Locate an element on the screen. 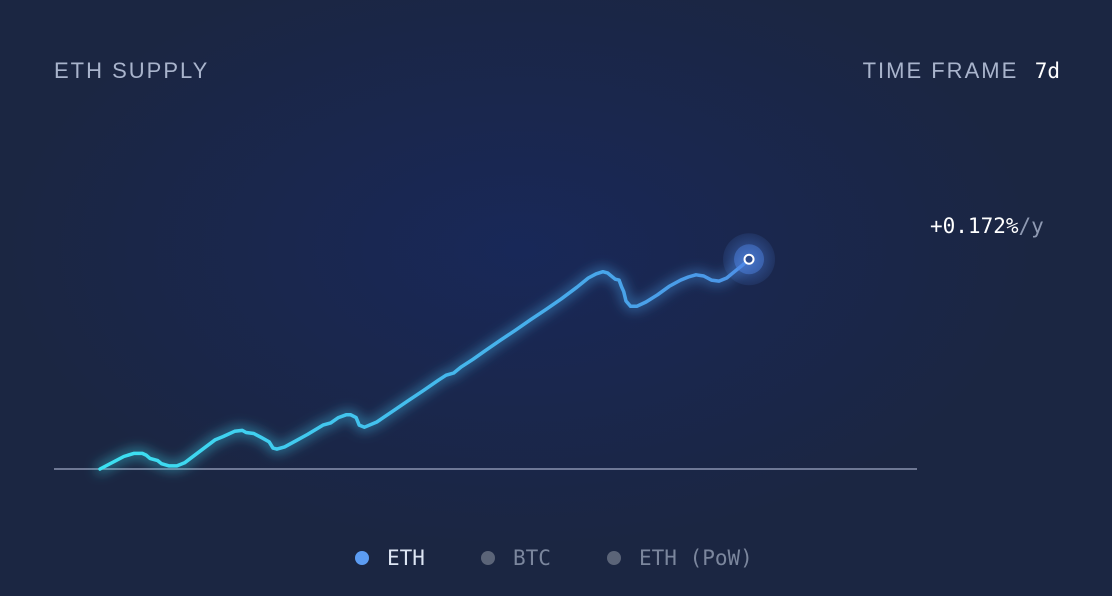  end-point-marker is located at coordinates (749, 259).